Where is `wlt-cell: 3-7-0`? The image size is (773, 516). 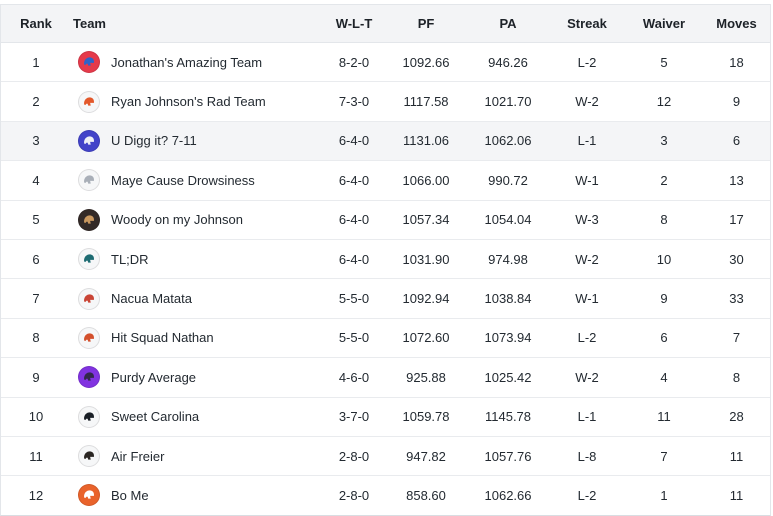
wlt-cell: 3-7-0 is located at coordinates (354, 416).